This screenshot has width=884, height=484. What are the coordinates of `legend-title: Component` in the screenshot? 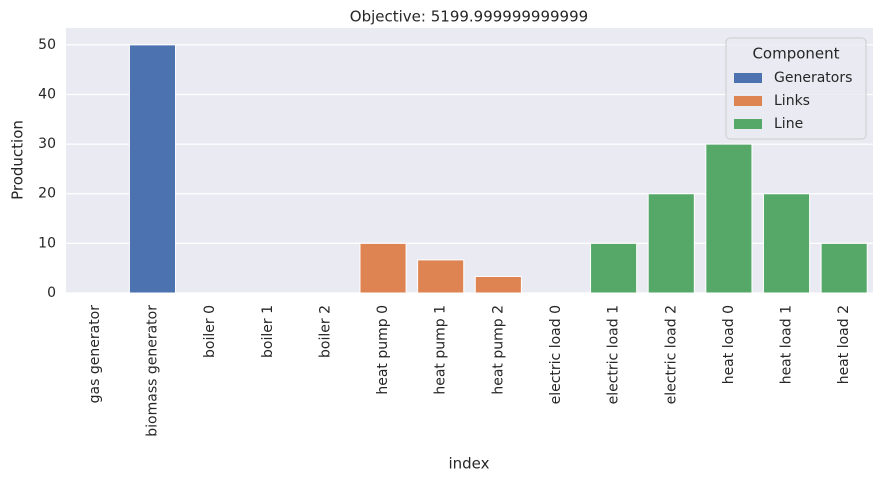 It's located at (795, 54).